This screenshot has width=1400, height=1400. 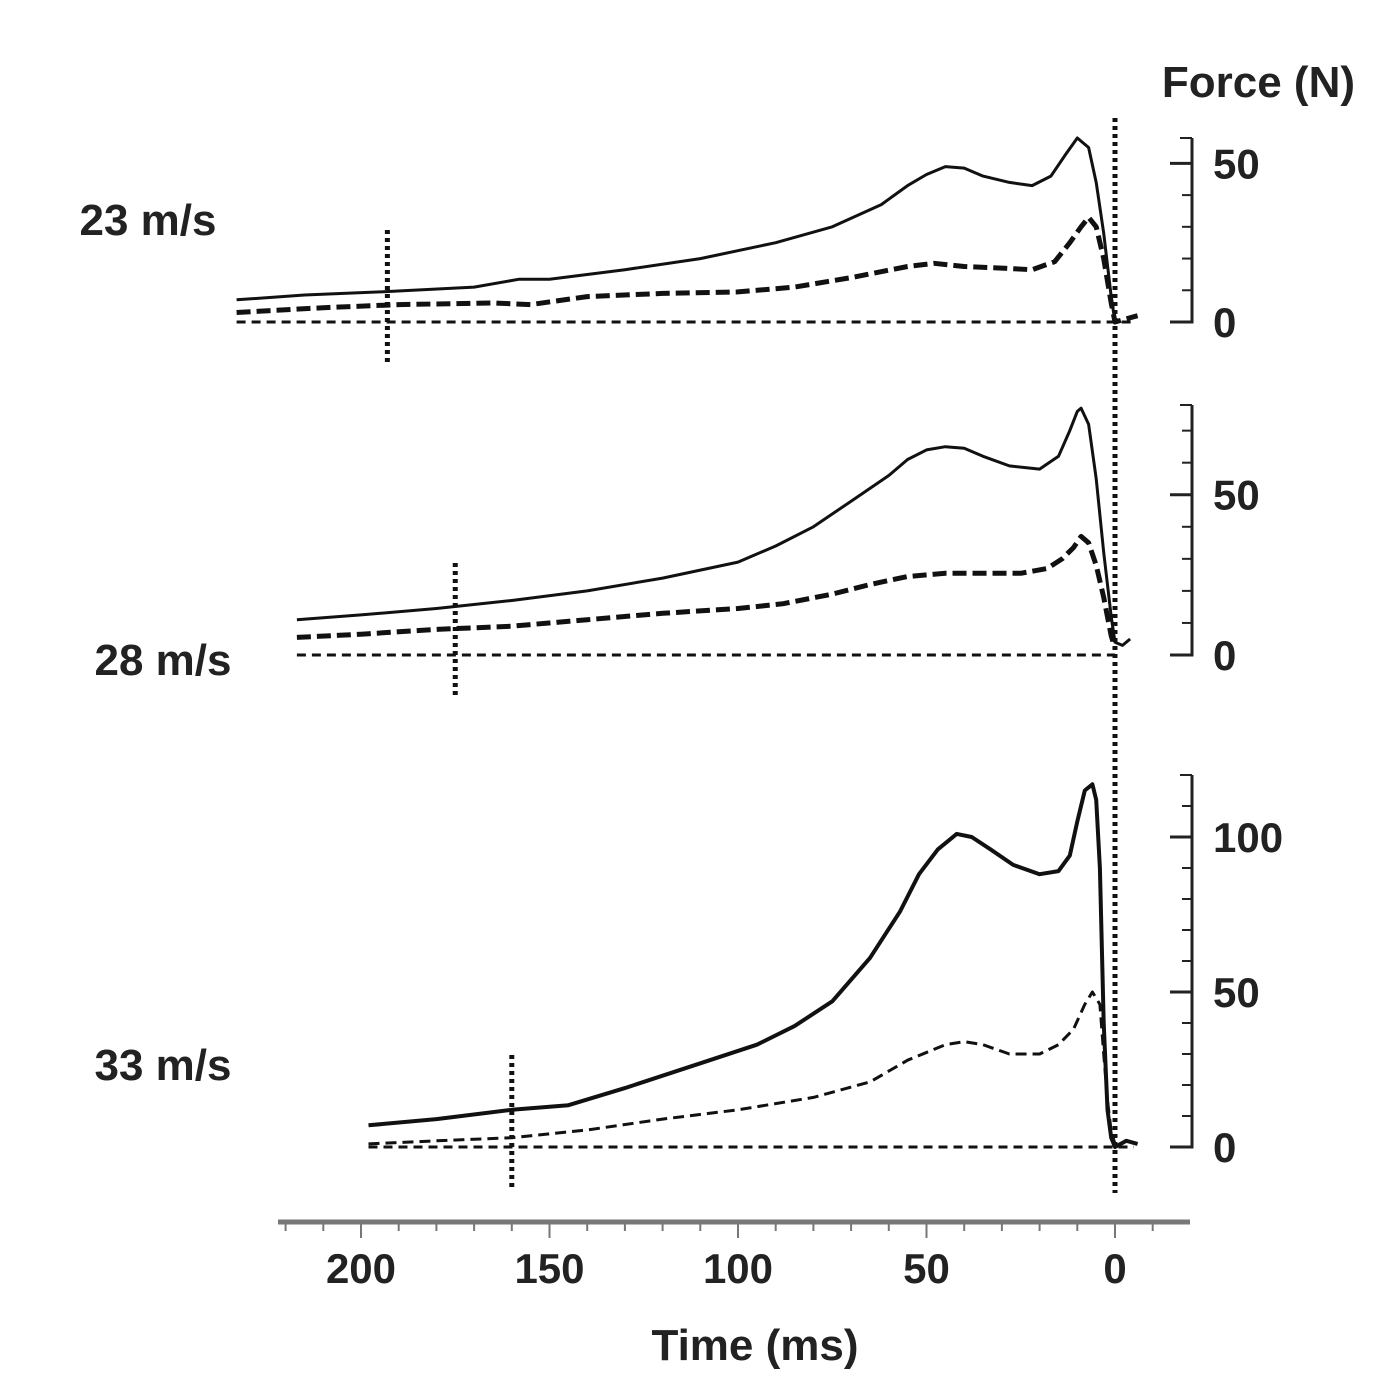 I want to click on panel-speed-label: 33 m/s, so click(x=163, y=1065).